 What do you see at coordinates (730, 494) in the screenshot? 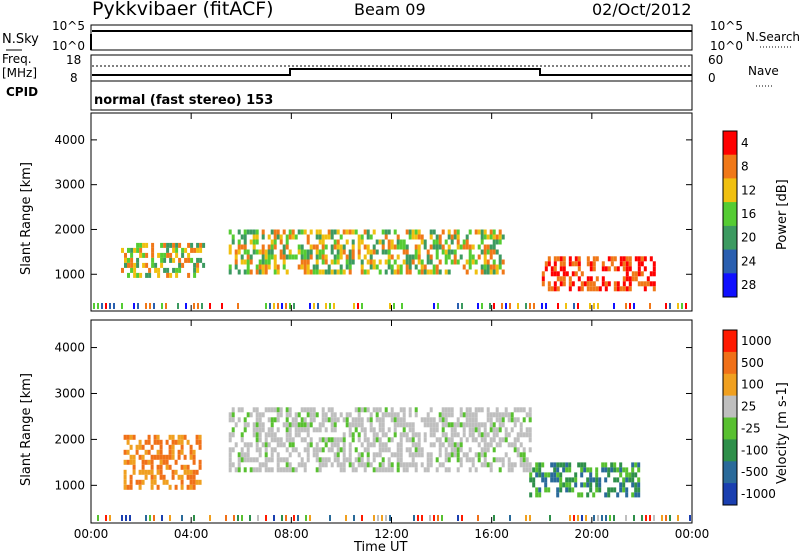
I see `colorbar-segment` at bounding box center [730, 494].